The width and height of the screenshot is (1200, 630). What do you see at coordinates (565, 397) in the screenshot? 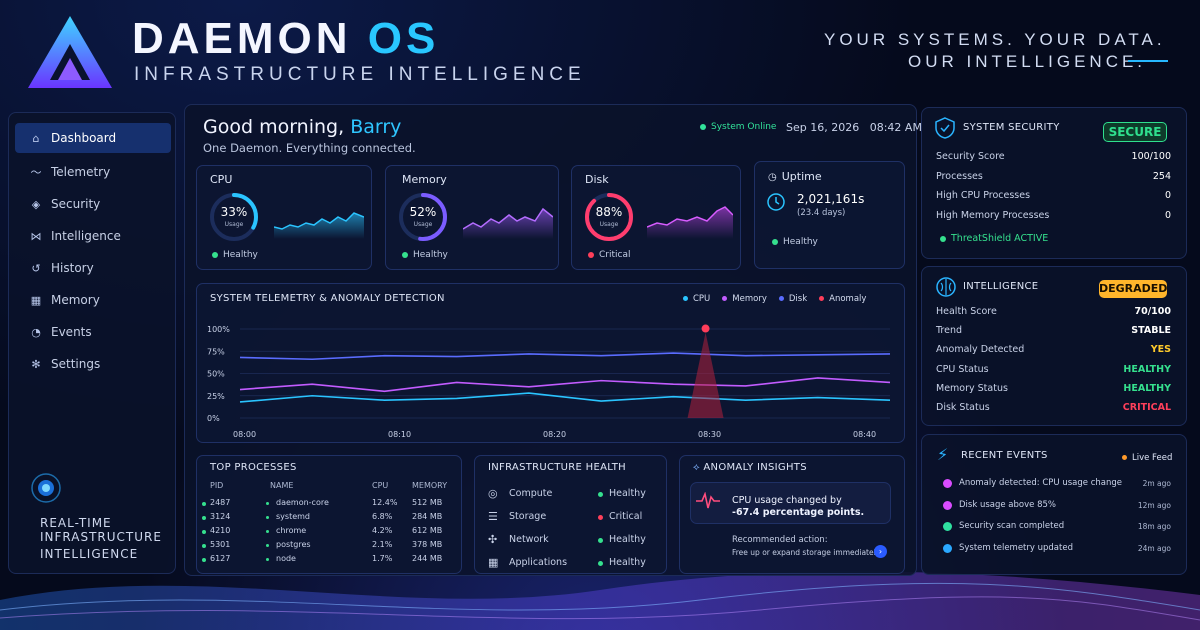
I see `series-line-cpu` at bounding box center [565, 397].